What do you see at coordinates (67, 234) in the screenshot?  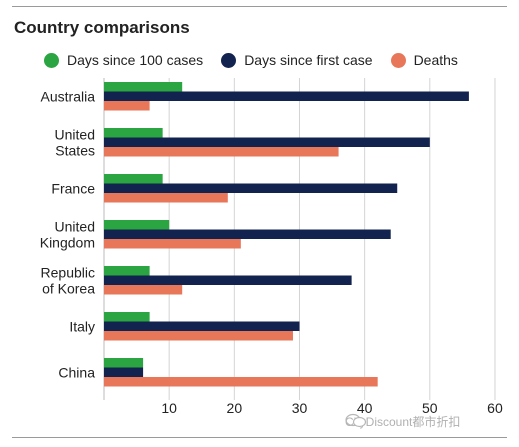 I see `category-label-3: United Kingdom` at bounding box center [67, 234].